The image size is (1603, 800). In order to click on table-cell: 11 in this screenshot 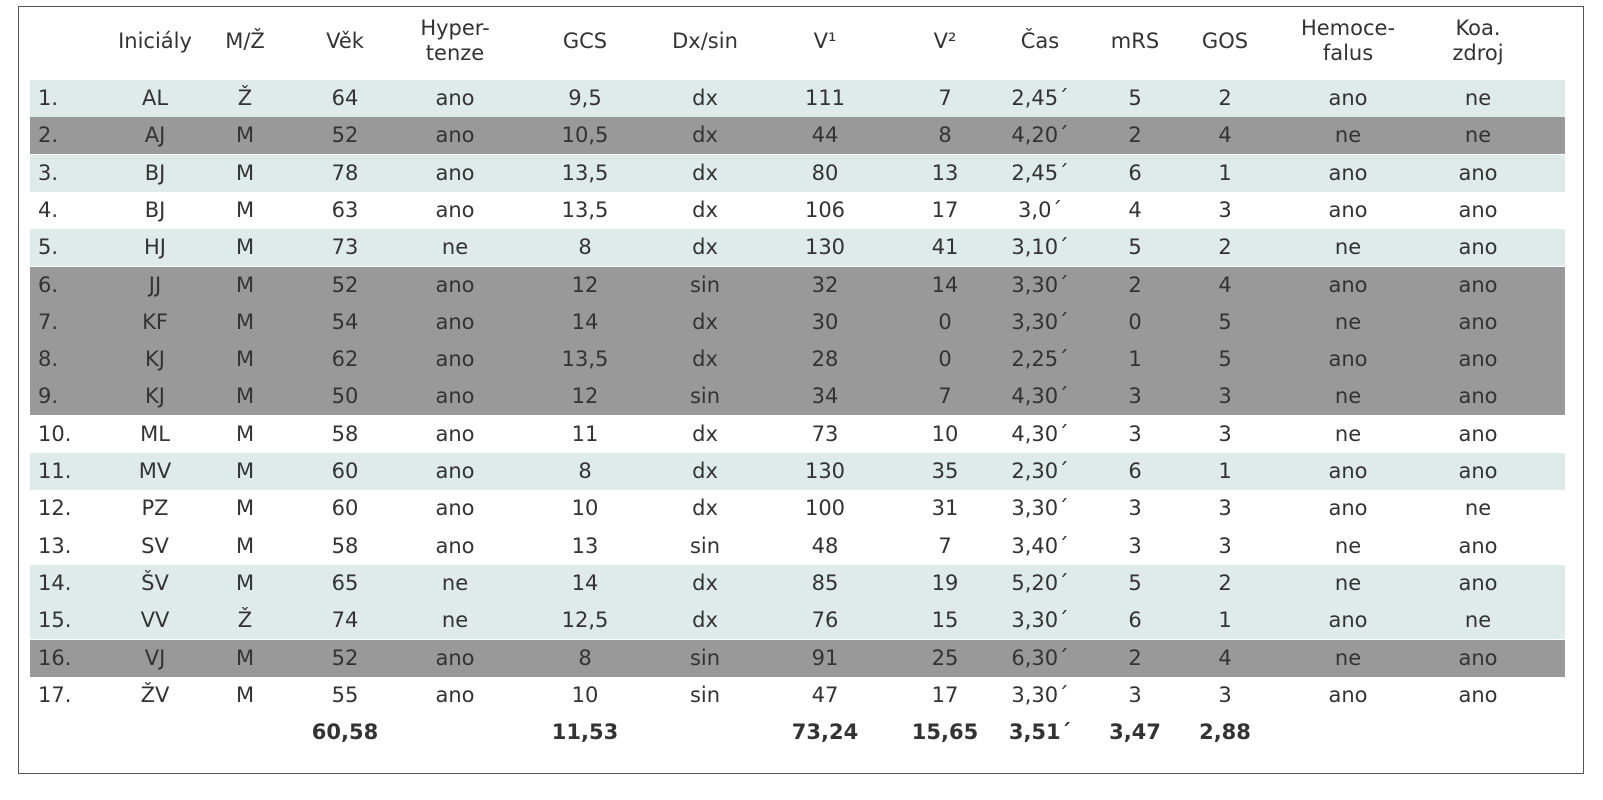, I will do `click(585, 433)`.